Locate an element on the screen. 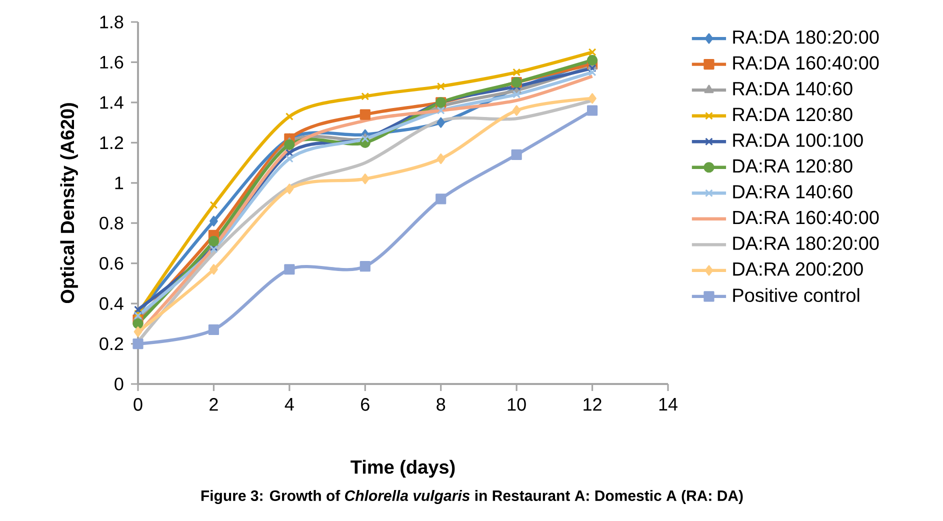  legend-label: Positive control is located at coordinates (796, 295).